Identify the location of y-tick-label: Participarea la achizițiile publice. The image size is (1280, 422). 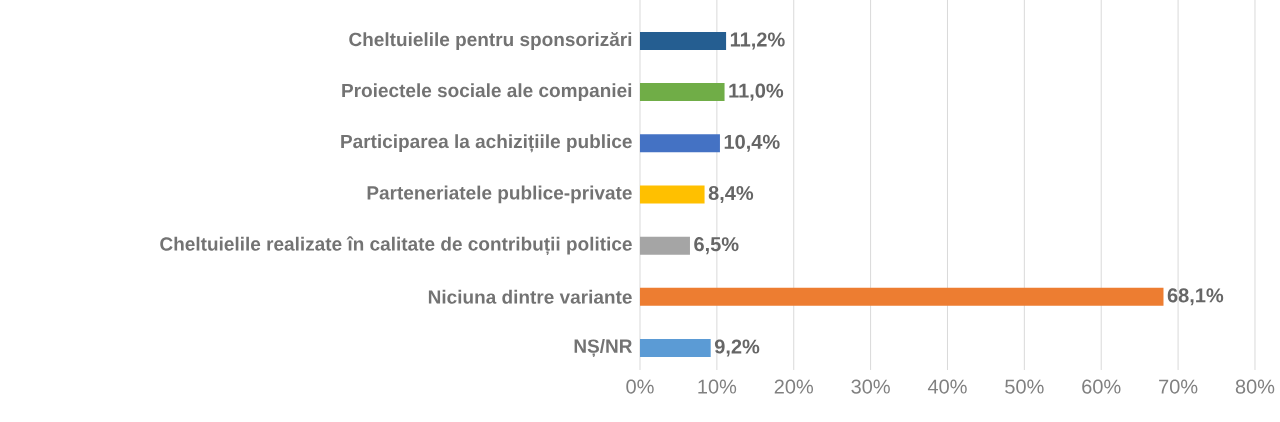
(486, 143).